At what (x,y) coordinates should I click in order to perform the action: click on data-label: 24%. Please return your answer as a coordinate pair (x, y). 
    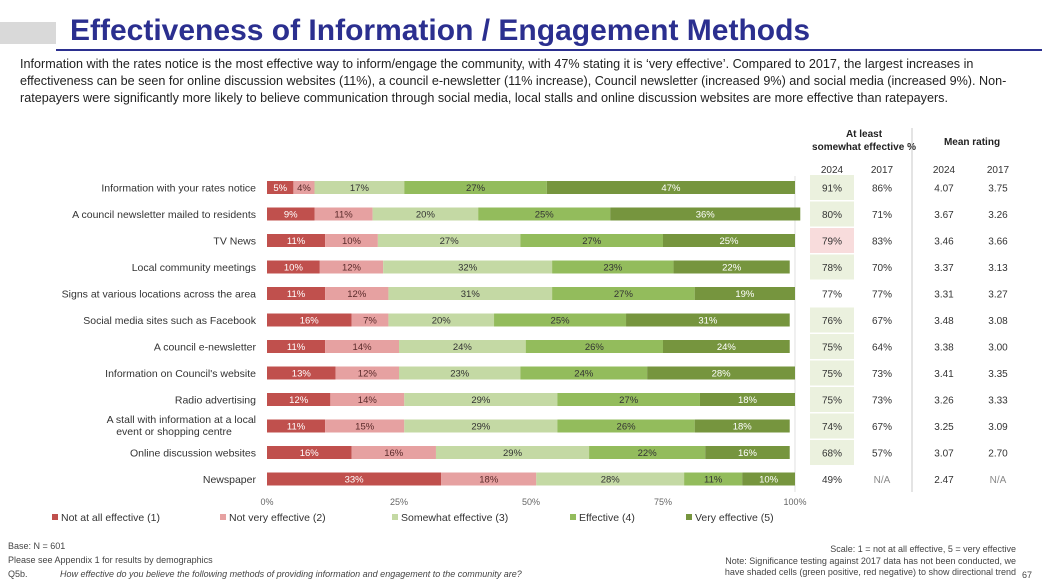
    Looking at the image, I should click on (727, 347).